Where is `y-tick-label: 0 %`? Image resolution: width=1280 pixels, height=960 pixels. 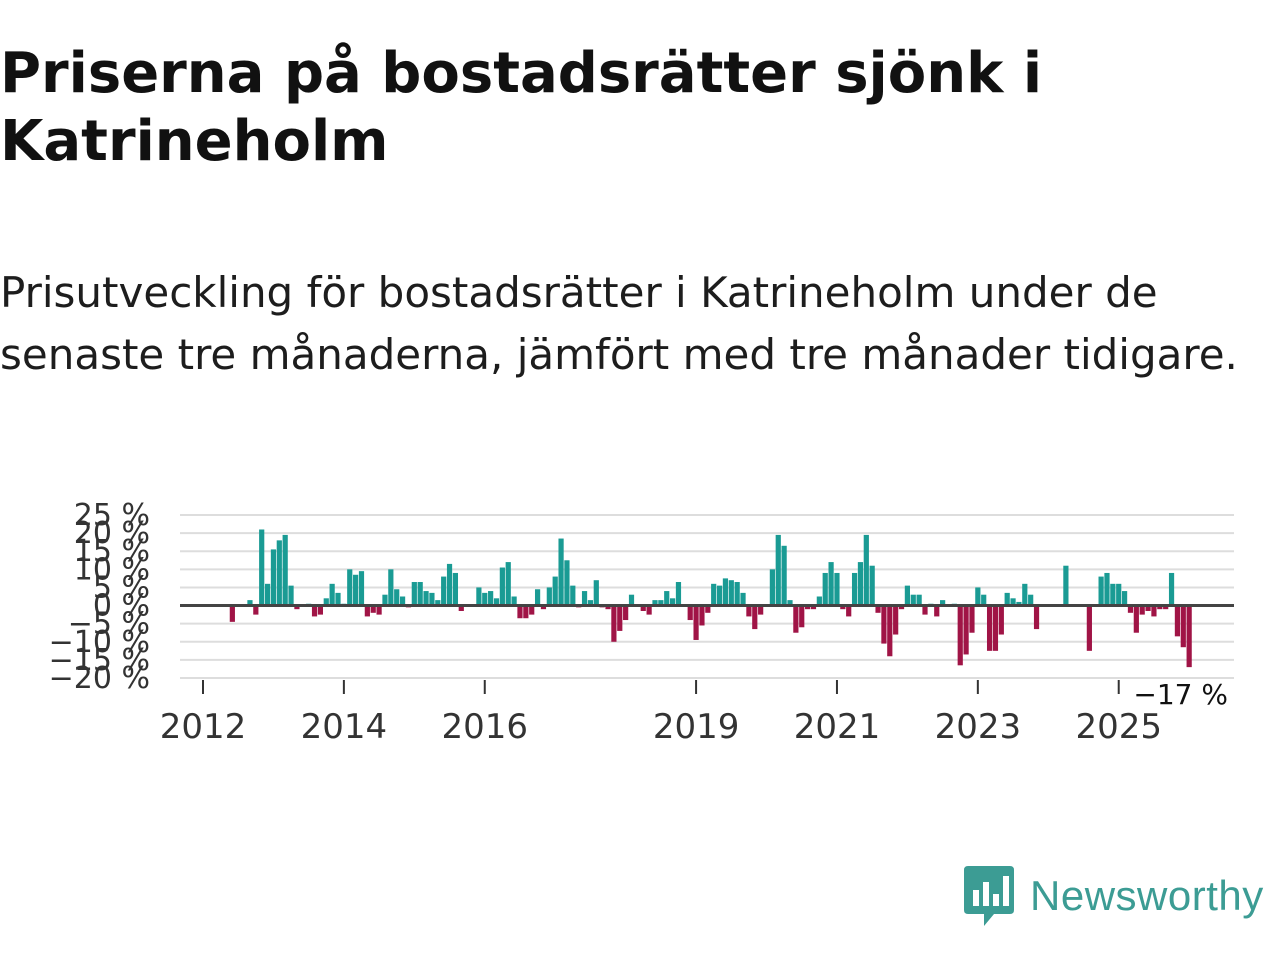
y-tick-label: 0 % is located at coordinates (121, 606).